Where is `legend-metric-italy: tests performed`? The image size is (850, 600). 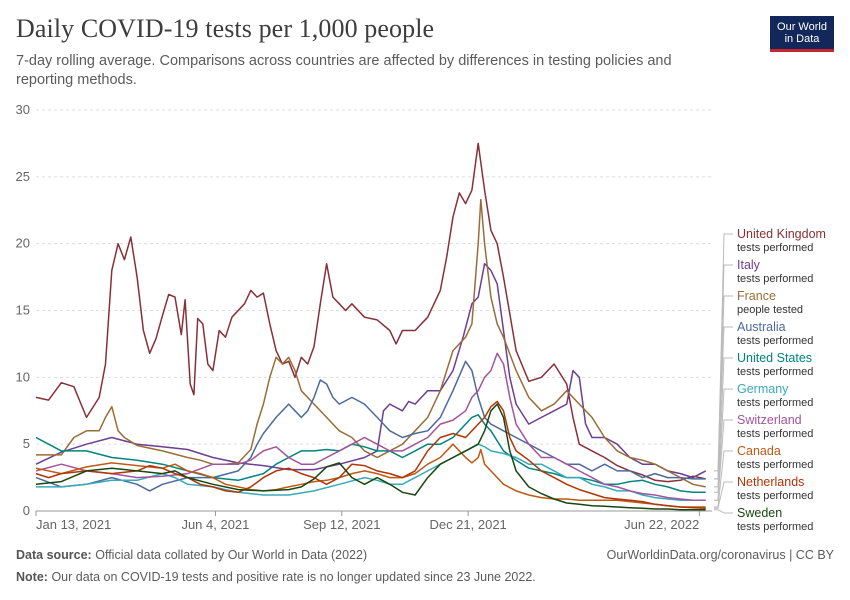 legend-metric-italy: tests performed is located at coordinates (775, 279).